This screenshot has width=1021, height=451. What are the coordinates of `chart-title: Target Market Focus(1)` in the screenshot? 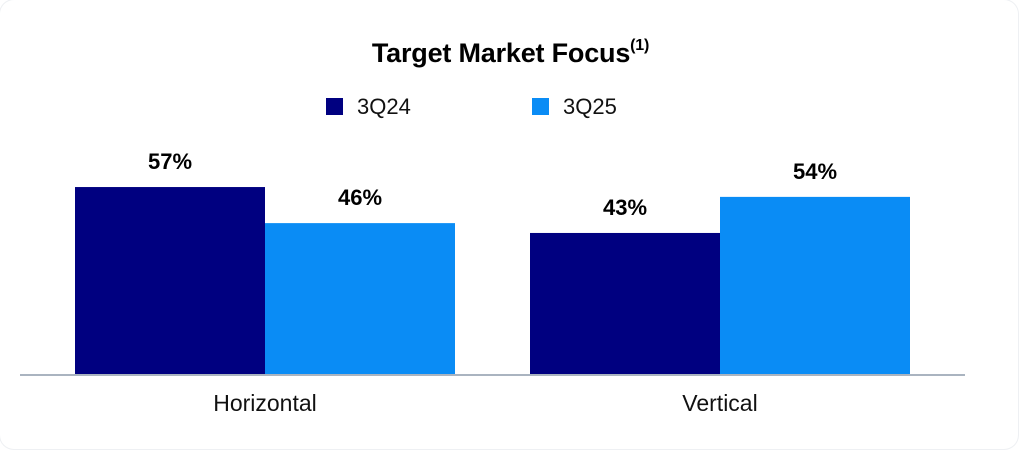 It's located at (510, 53).